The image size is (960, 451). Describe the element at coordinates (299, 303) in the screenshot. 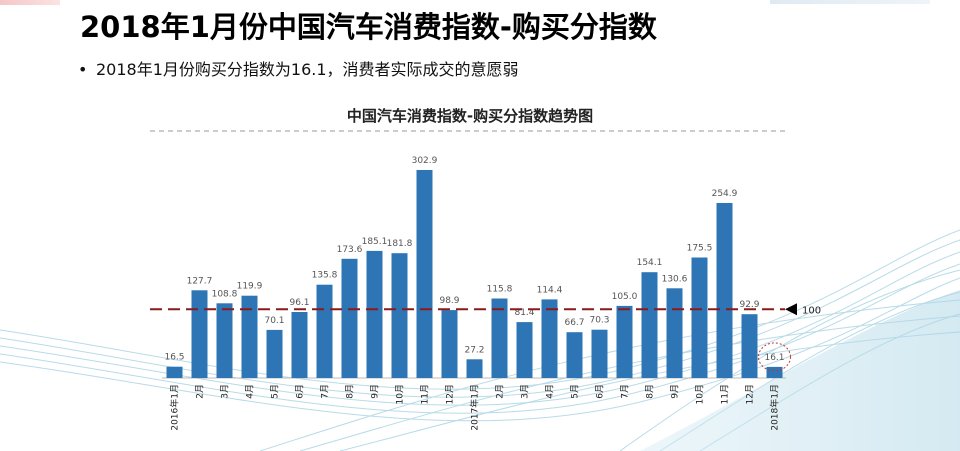

I see `bar-value-label-5: 96.1` at that location.